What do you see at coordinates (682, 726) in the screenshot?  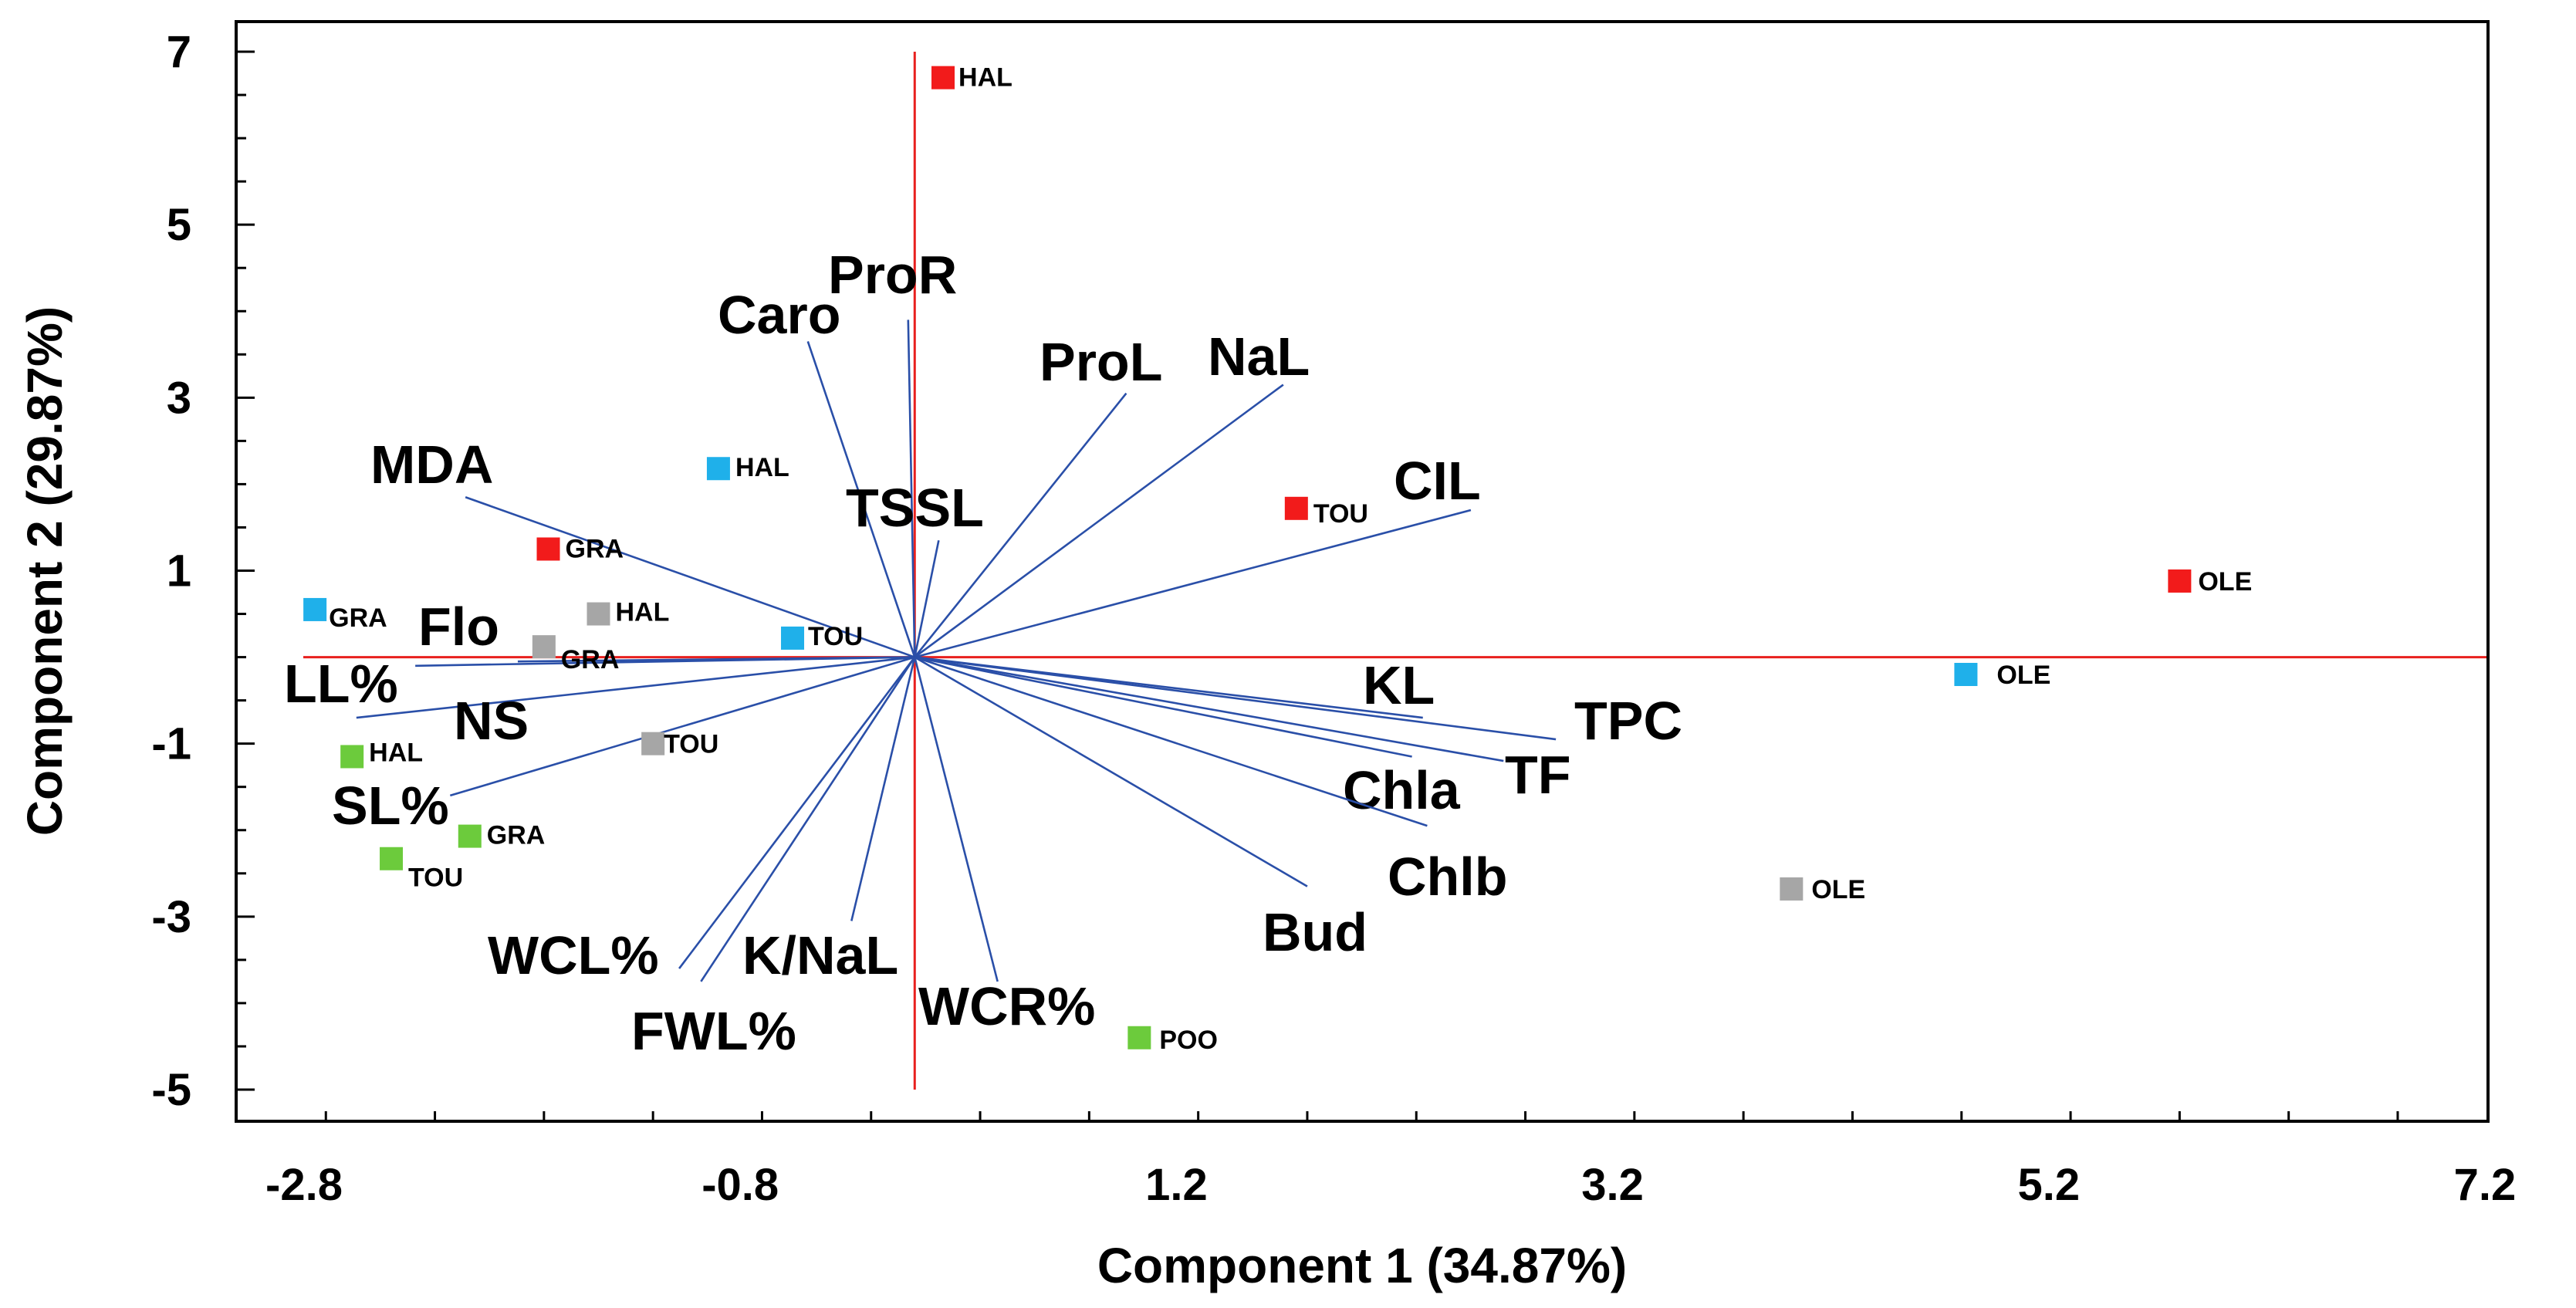 I see `vector-sl` at bounding box center [682, 726].